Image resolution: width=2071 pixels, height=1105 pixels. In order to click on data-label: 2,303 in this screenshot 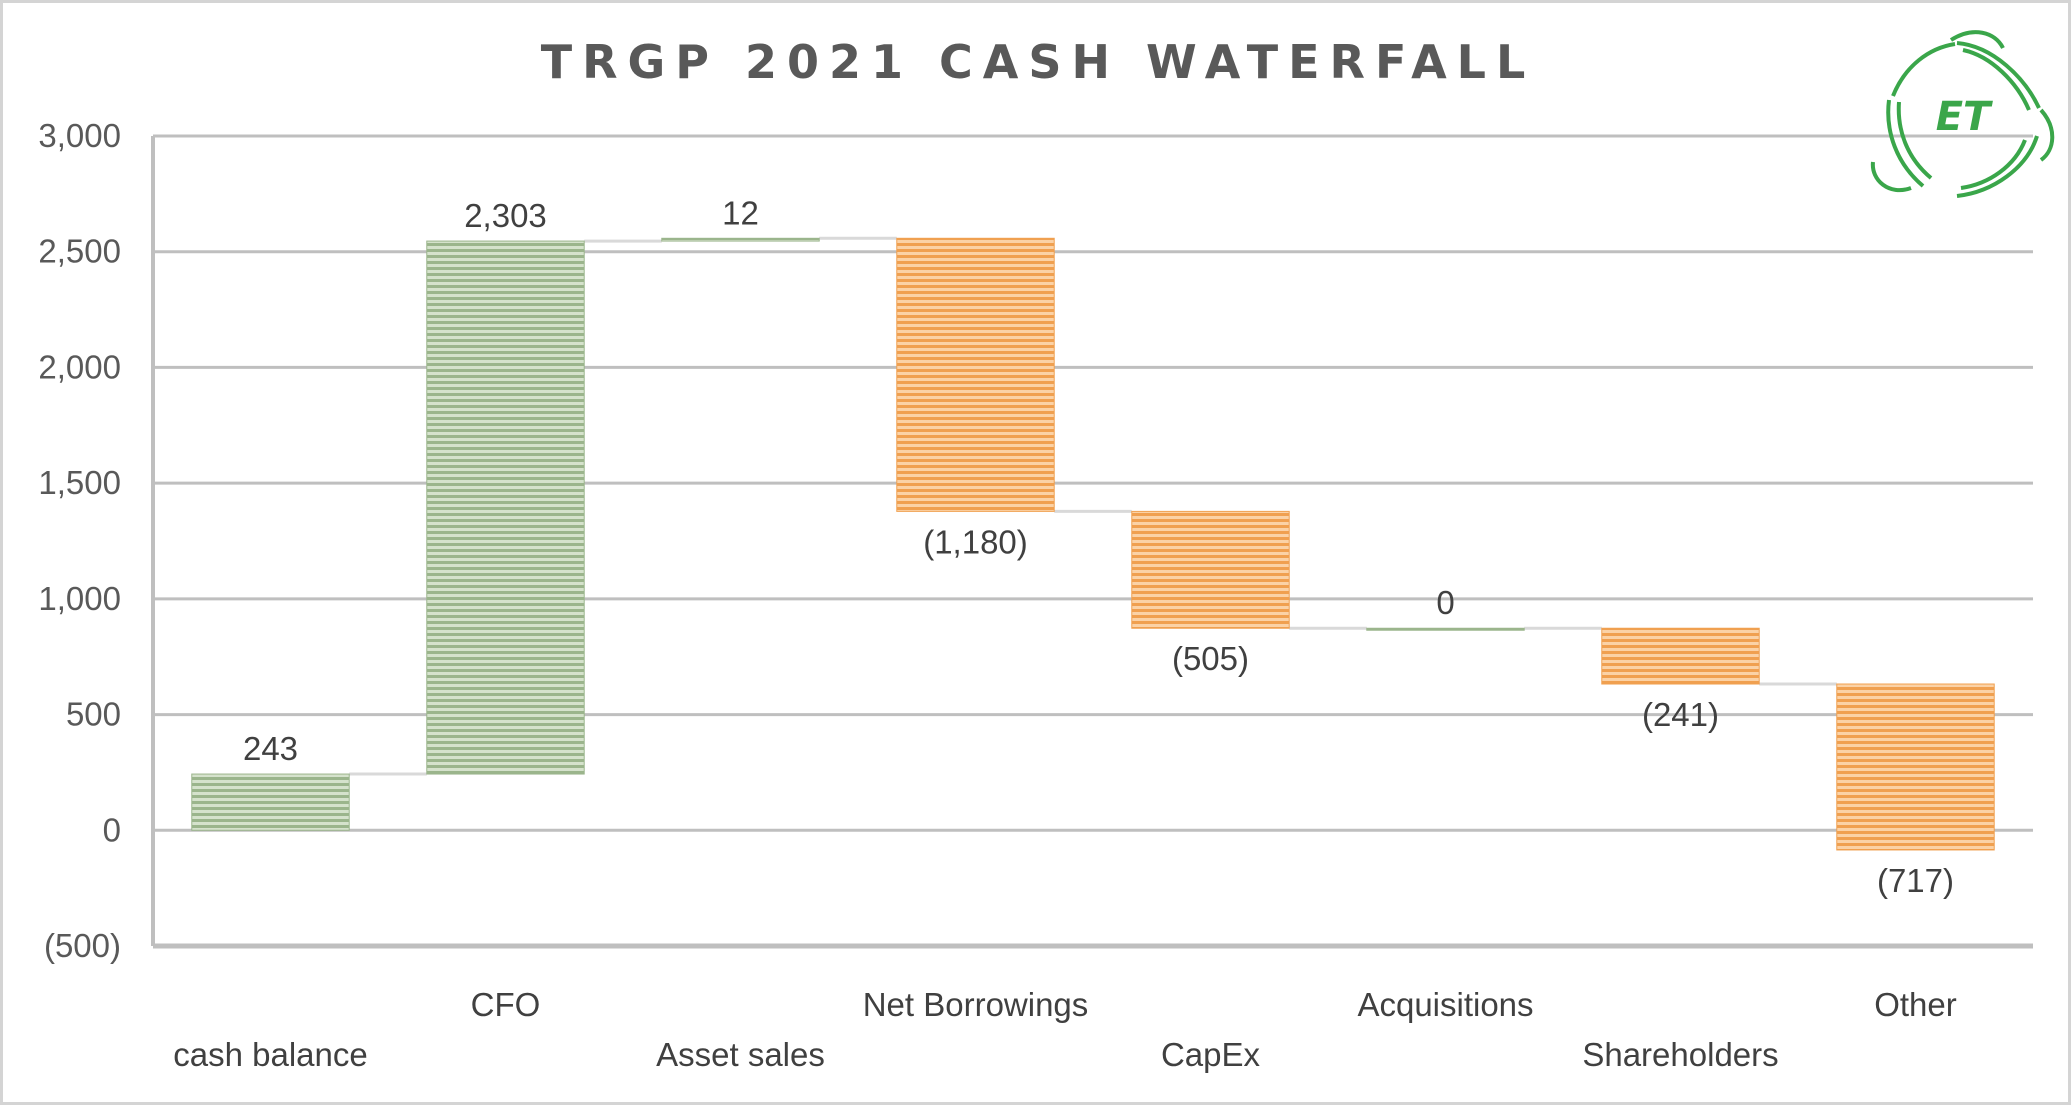, I will do `click(505, 215)`.